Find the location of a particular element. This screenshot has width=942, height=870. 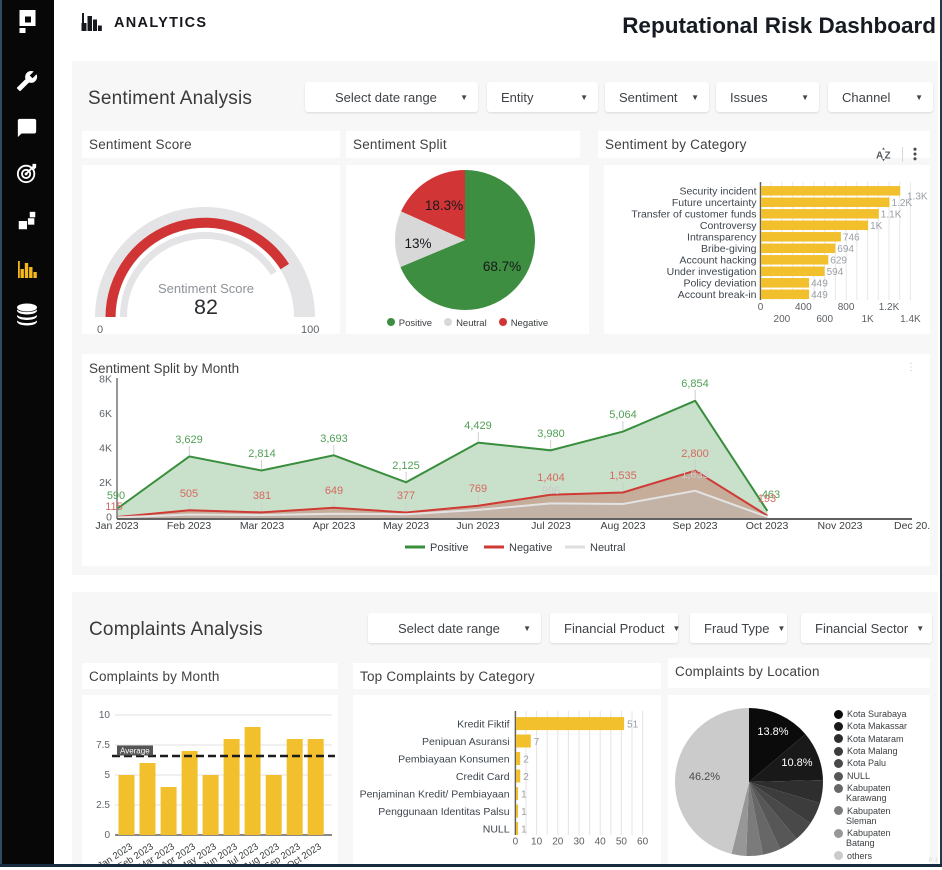

svg-text: Feb 2023 is located at coordinates (189, 526).